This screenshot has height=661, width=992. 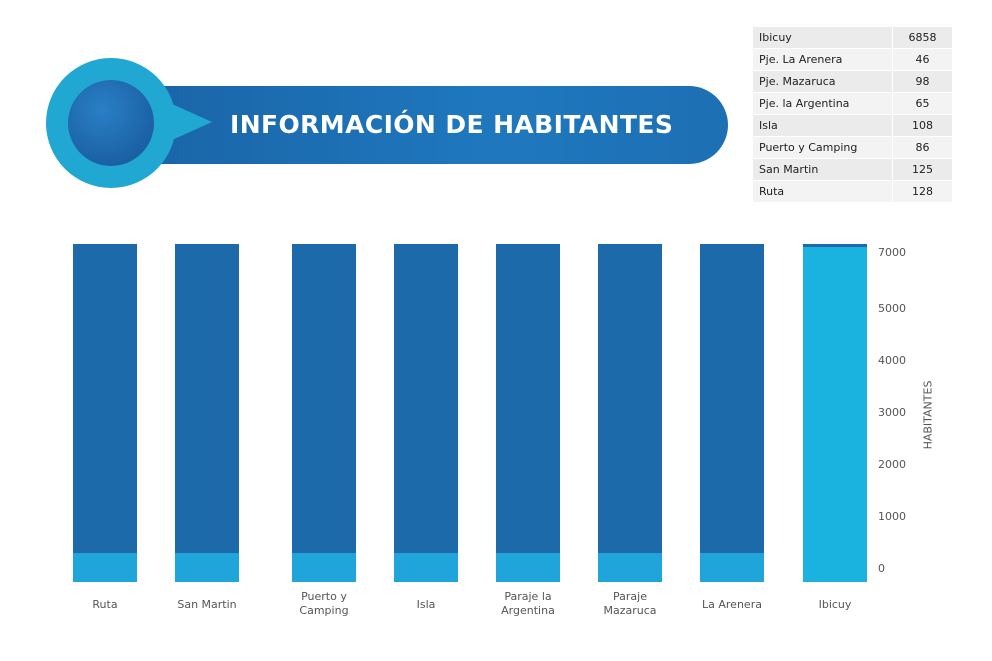 What do you see at coordinates (892, 360) in the screenshot?
I see `y-tick-label: 4000` at bounding box center [892, 360].